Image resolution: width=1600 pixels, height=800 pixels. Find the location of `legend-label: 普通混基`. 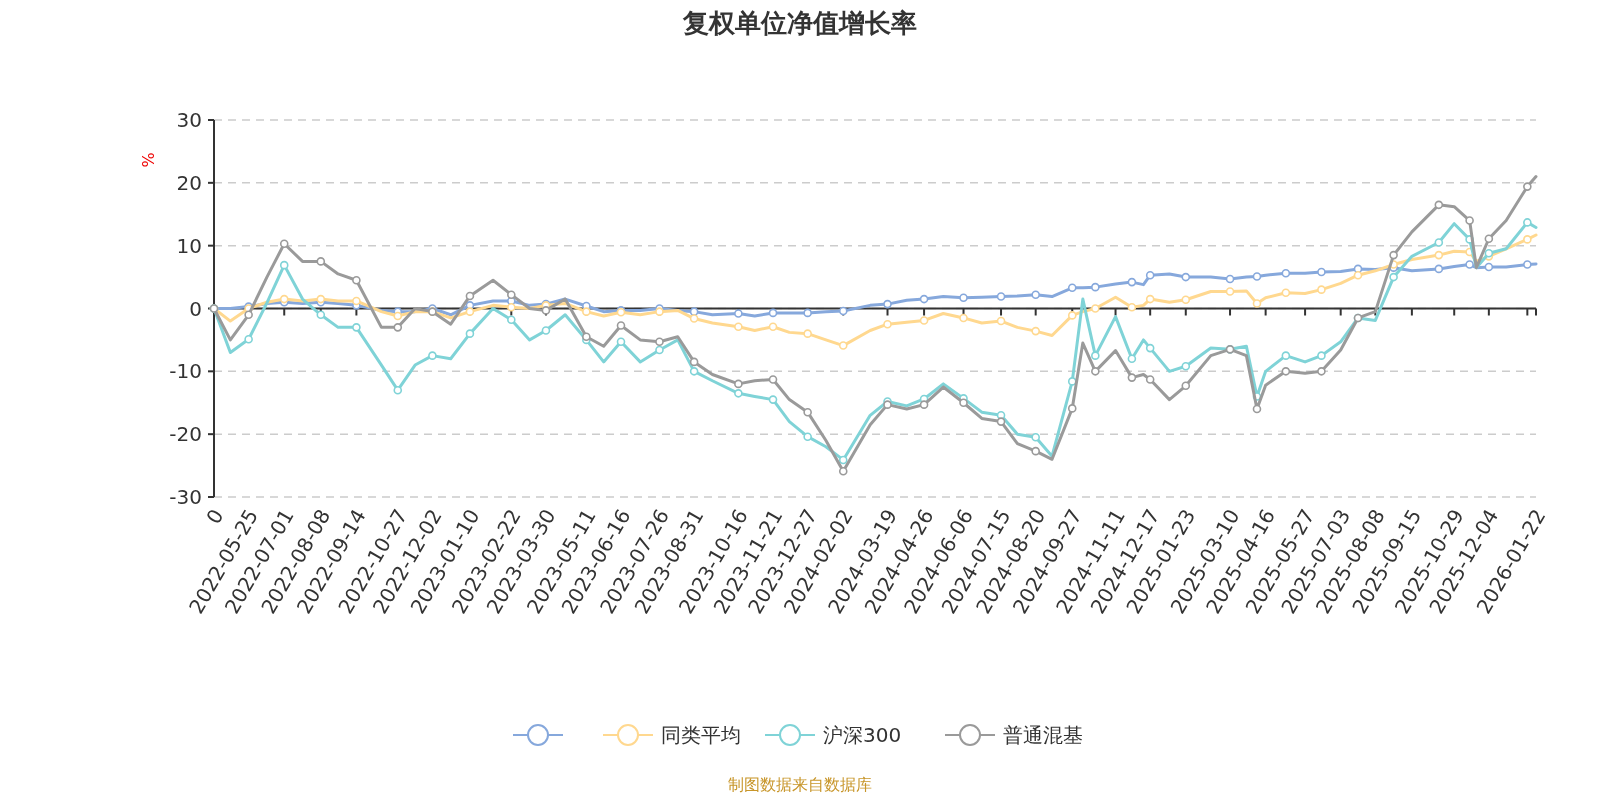

legend-label: 普通混基 is located at coordinates (1043, 735).